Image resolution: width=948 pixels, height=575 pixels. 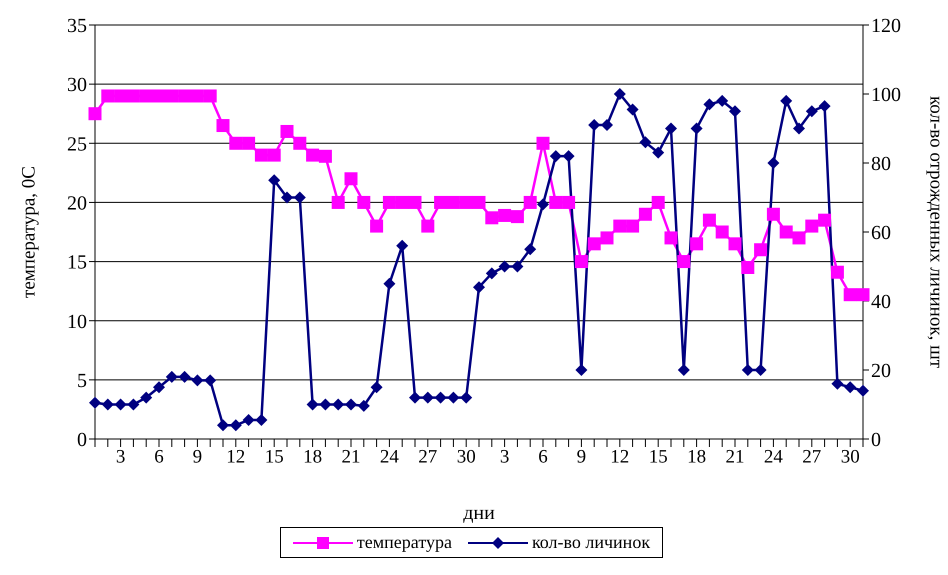 I want to click on y-tick-label: 20, so click(x=77, y=203).